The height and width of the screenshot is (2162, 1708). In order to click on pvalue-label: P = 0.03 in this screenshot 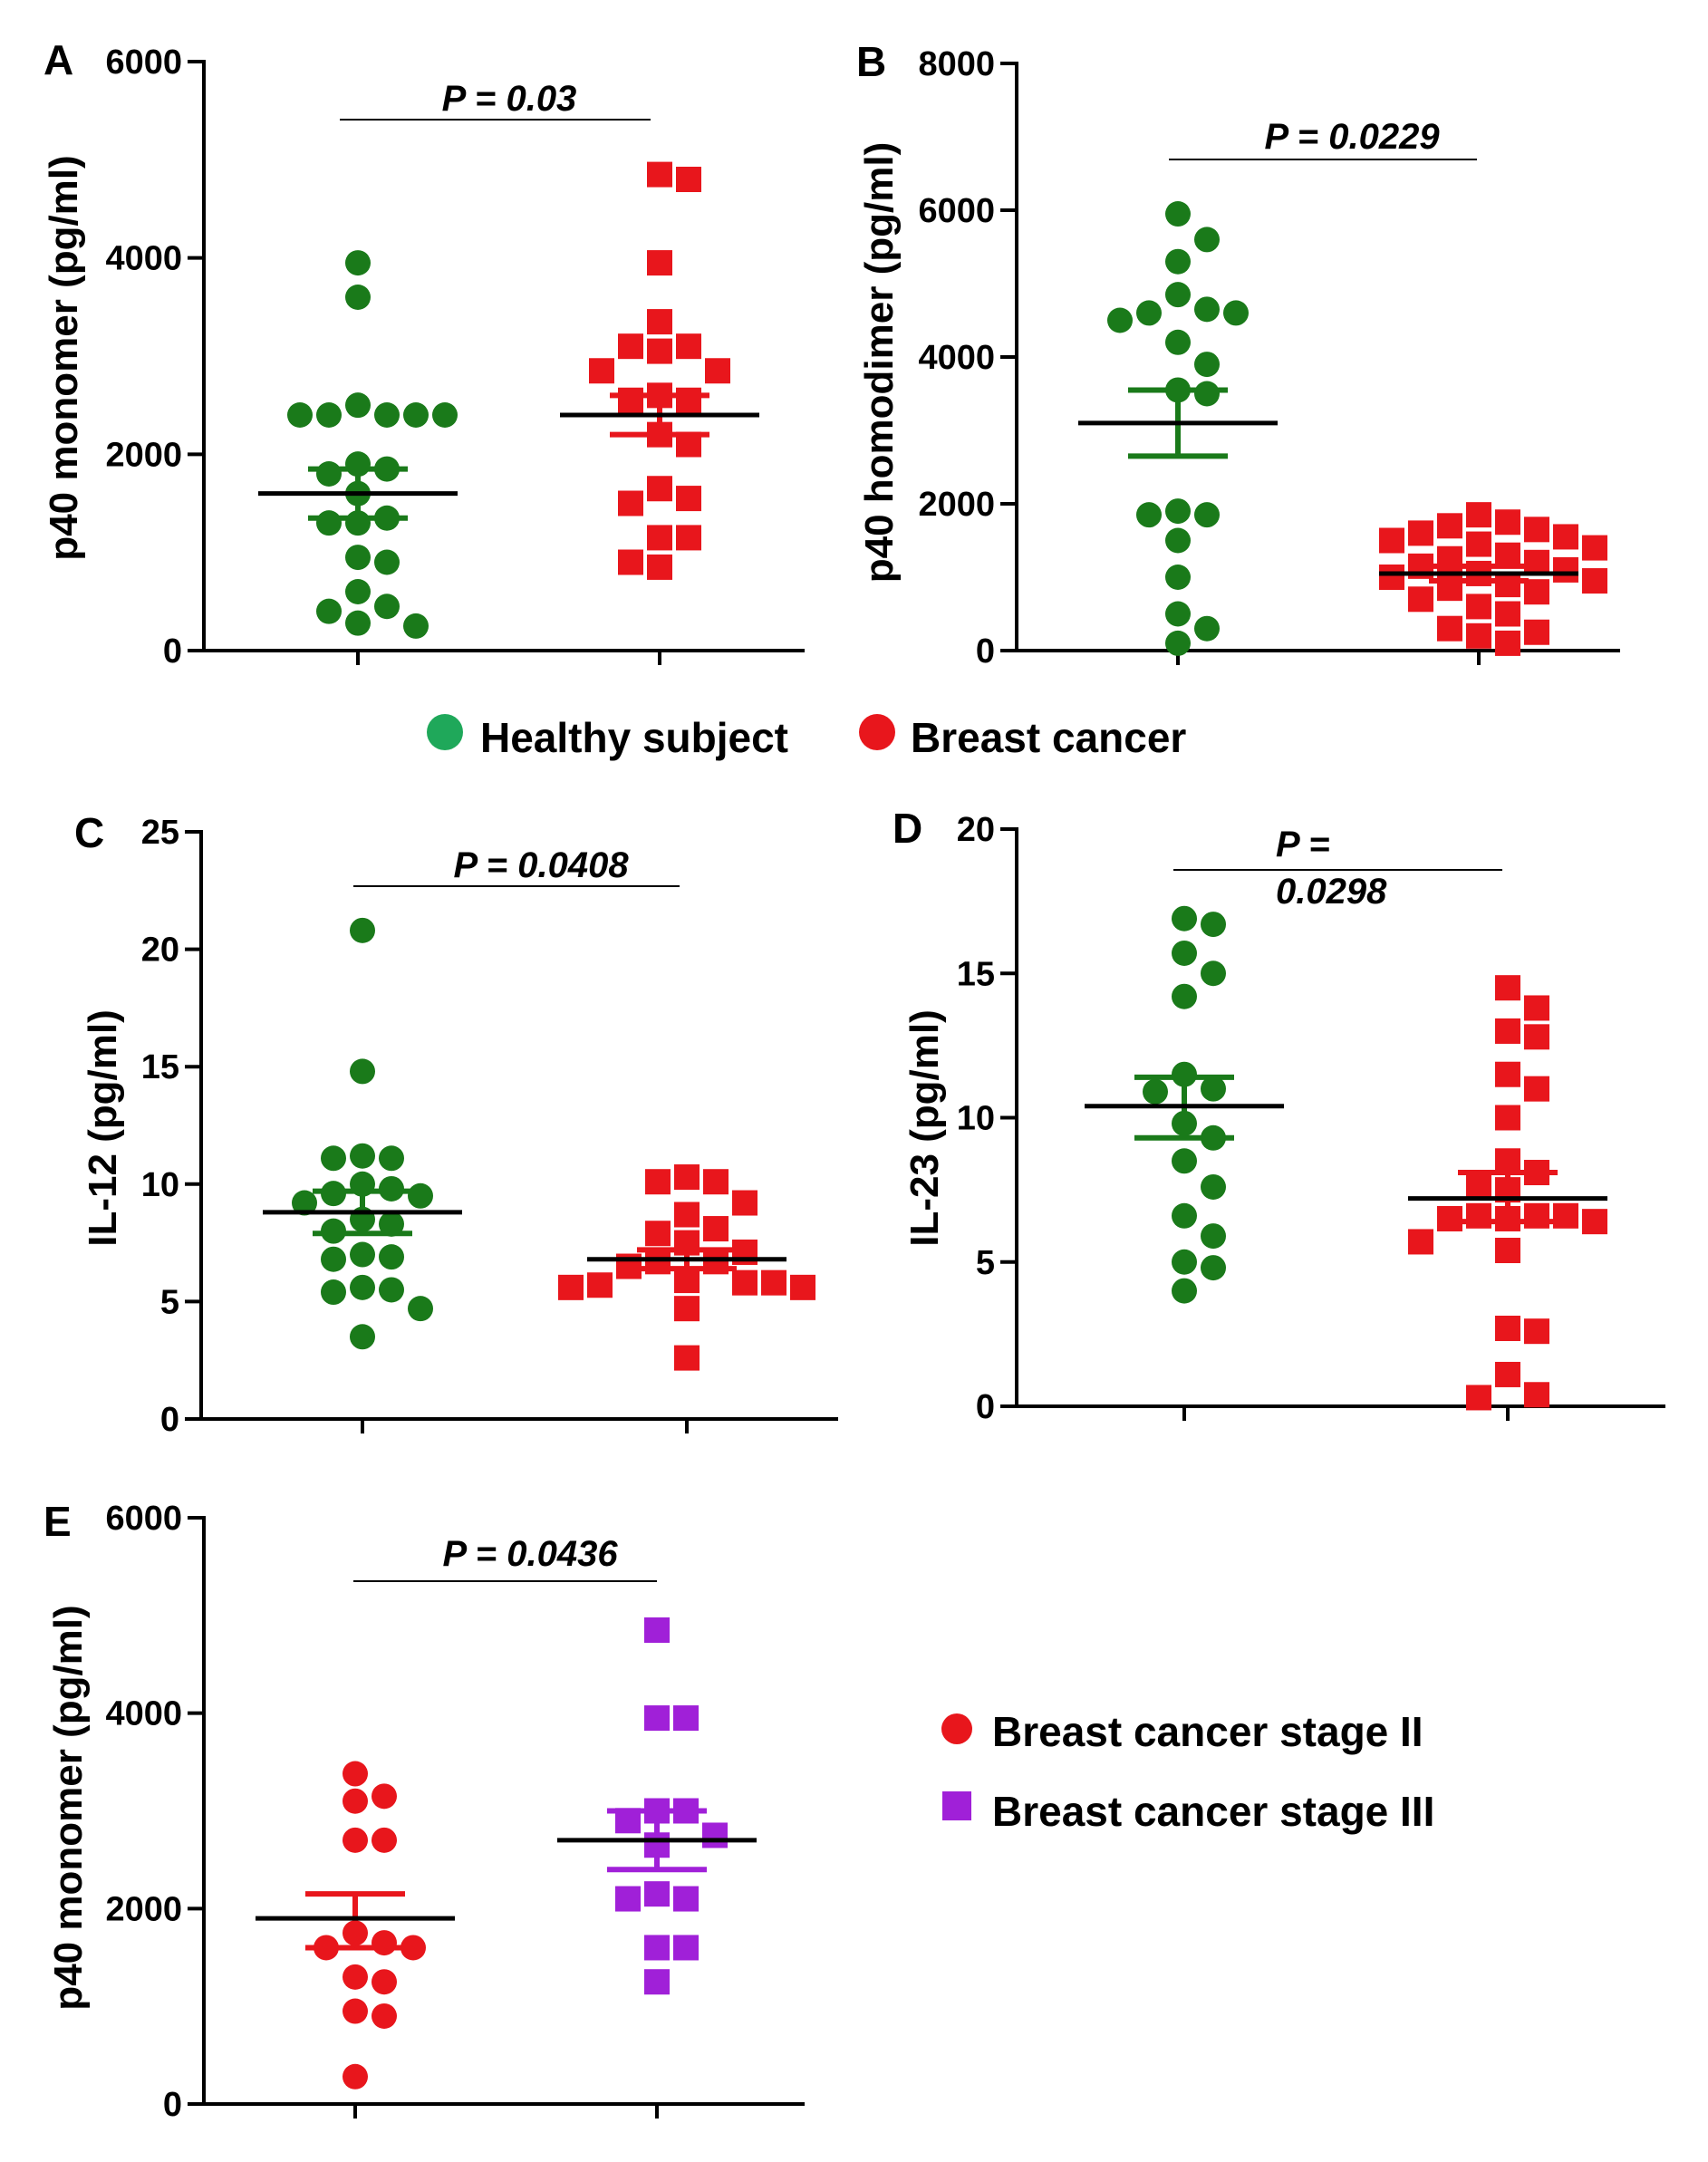, I will do `click(509, 99)`.